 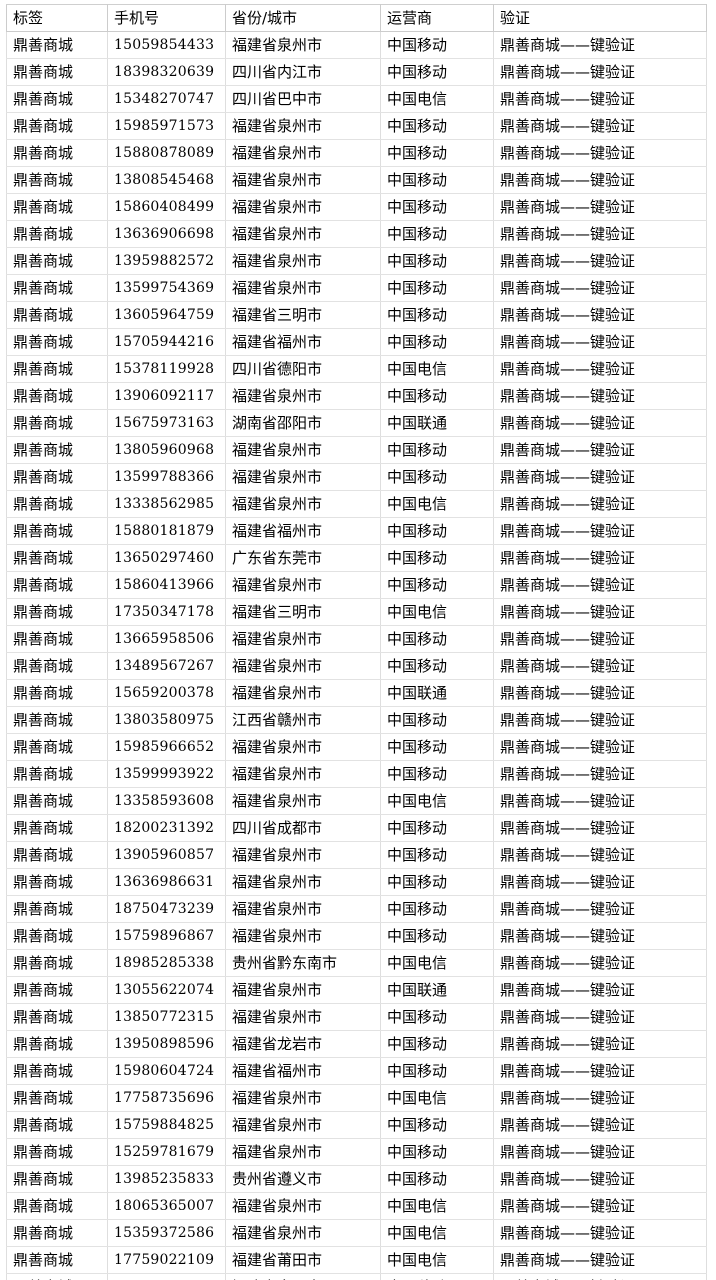 I want to click on table-row: 鼎善商城 13805960968 福建省泉州市 中国移动 鼎善商城——键验证, so click(x=356, y=450).